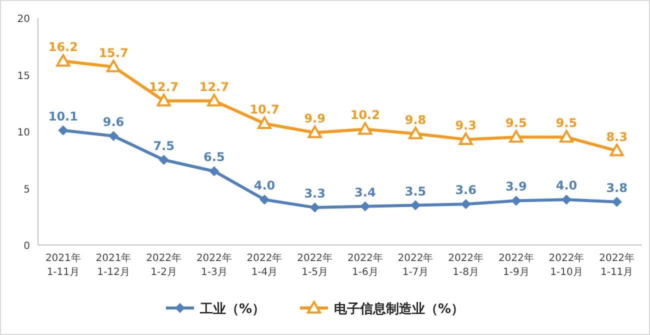  Describe the element at coordinates (27, 190) in the screenshot. I see `y-tick-label: 5` at that location.